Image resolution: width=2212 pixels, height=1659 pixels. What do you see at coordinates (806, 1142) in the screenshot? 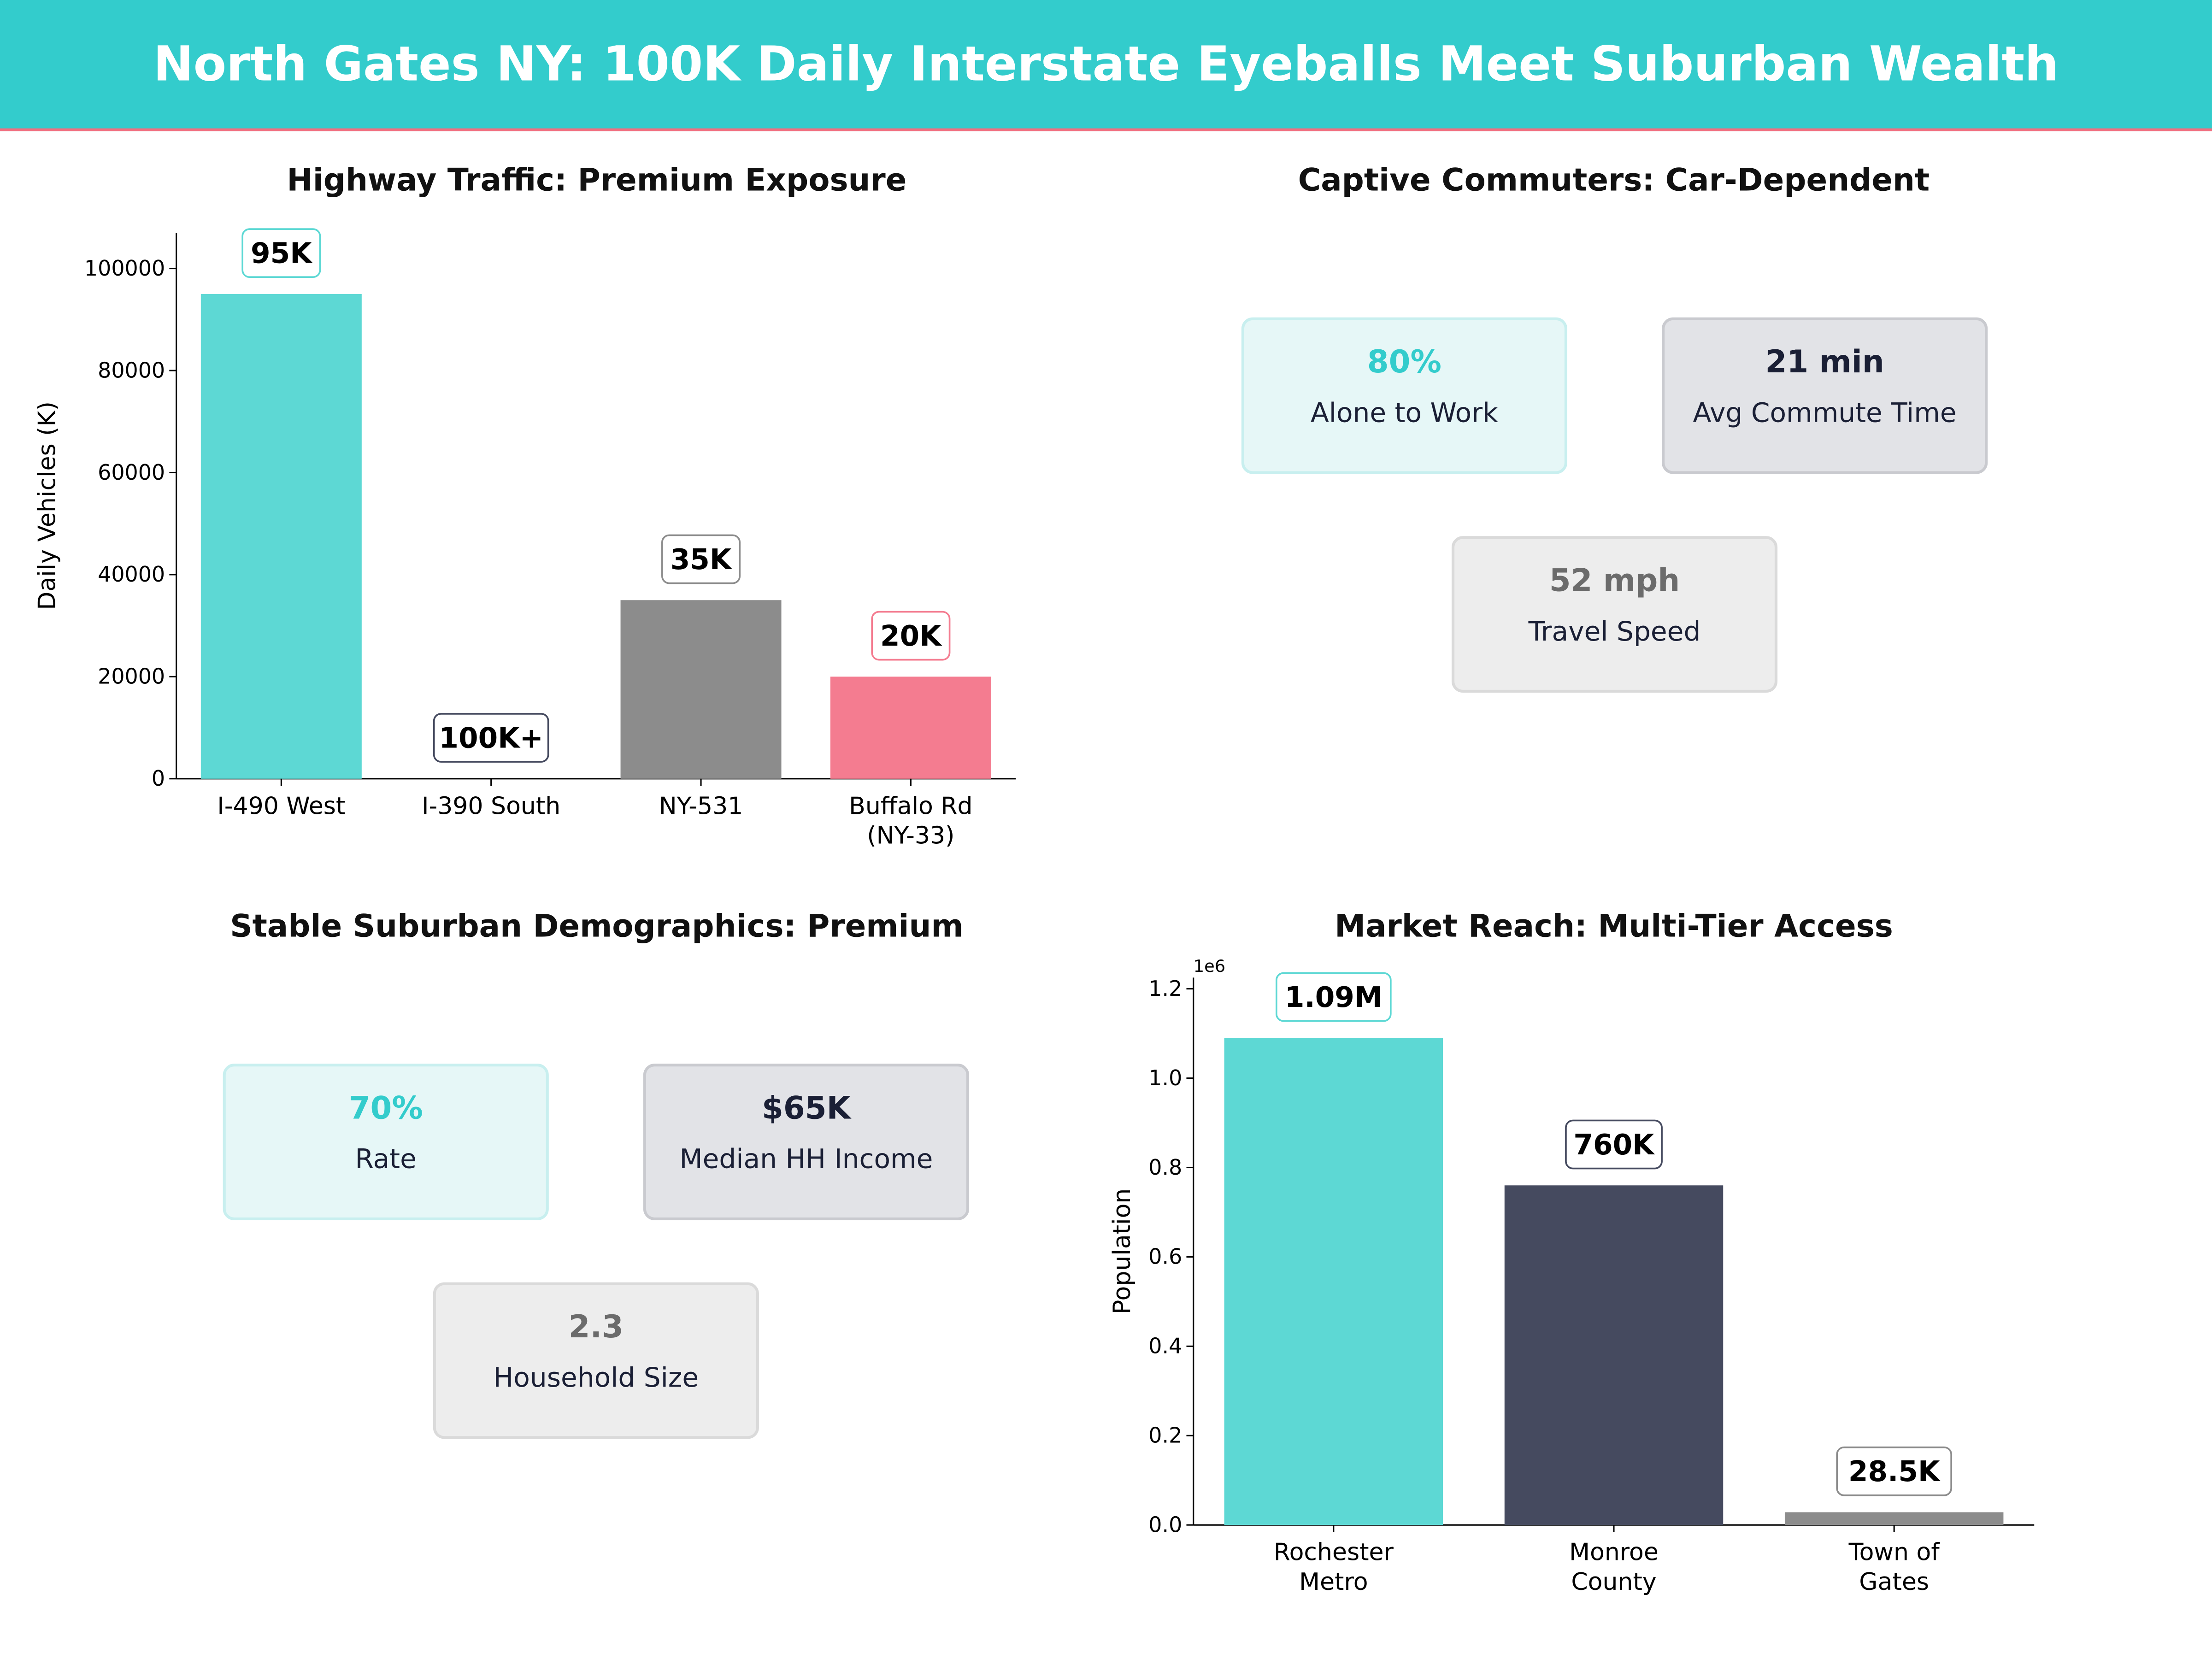
I see `stat-card-income: $65K Median HH Income` at bounding box center [806, 1142].